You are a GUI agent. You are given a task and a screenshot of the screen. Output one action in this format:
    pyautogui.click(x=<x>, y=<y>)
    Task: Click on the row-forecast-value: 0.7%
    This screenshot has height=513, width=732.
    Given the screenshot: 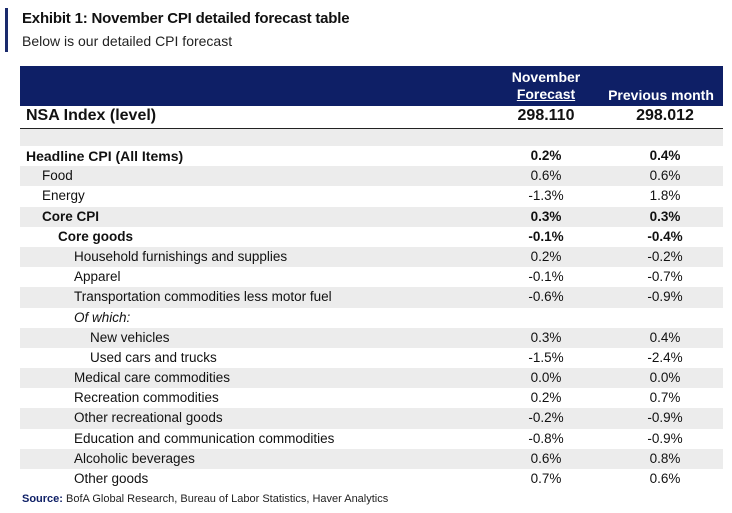 What is the action you would take?
    pyautogui.click(x=546, y=478)
    